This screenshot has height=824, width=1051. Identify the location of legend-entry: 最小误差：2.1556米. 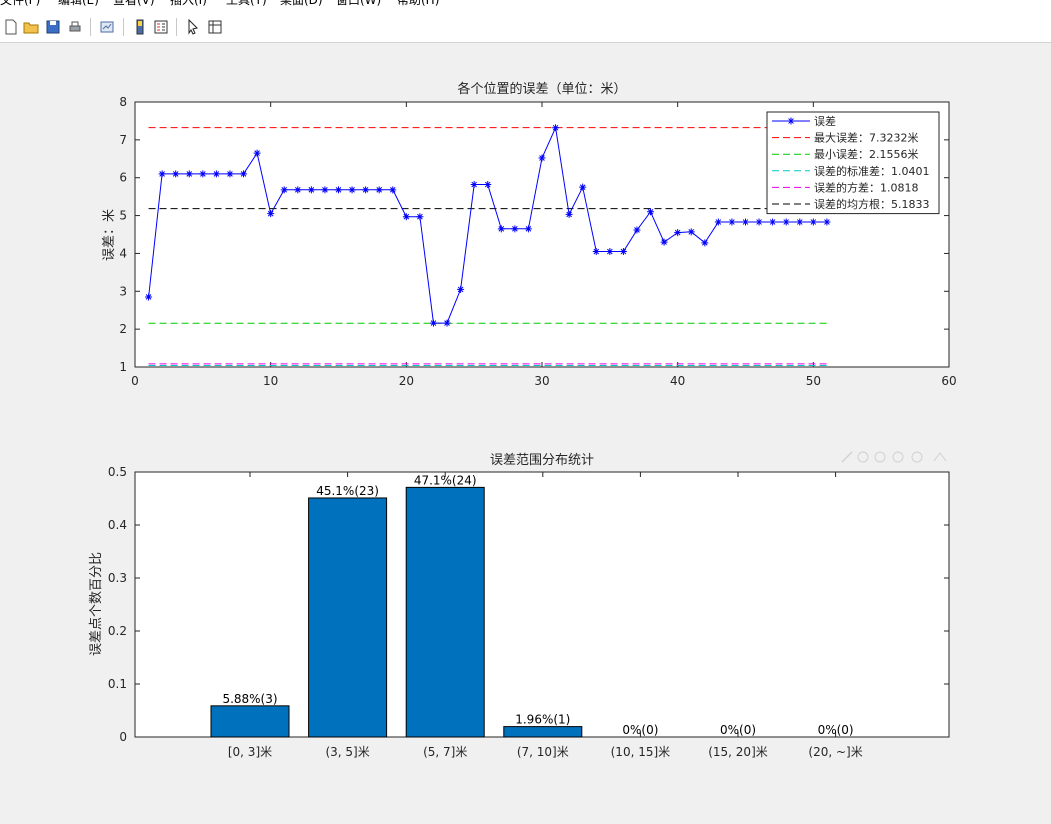
(845, 154).